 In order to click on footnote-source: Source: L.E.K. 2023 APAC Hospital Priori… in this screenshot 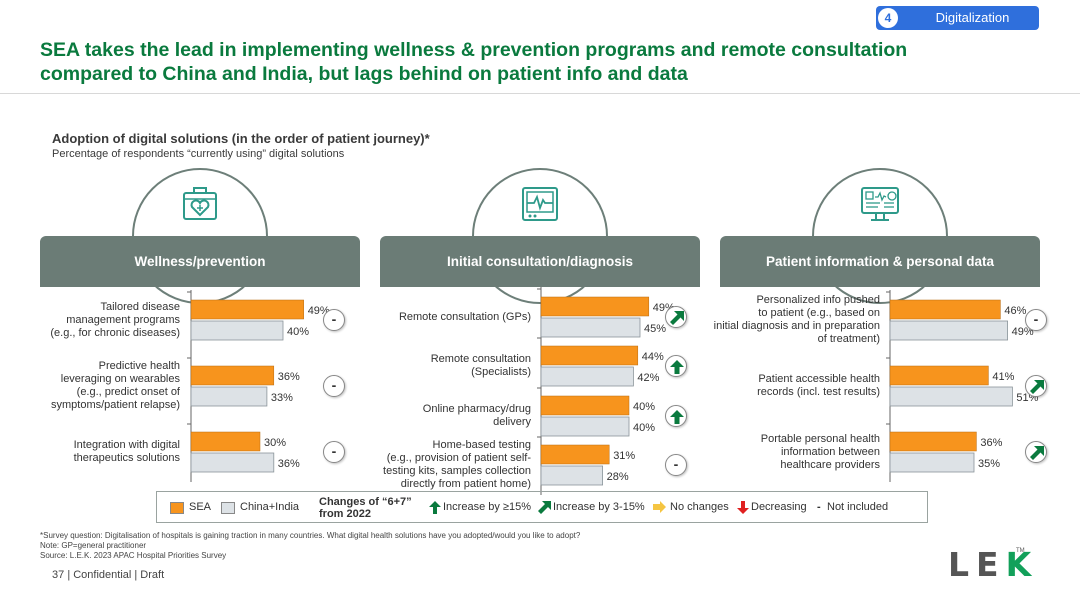, I will do `click(133, 555)`.